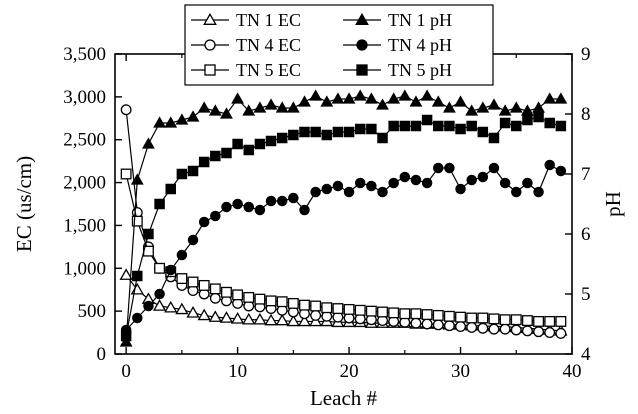 The height and width of the screenshot is (414, 638). I want to click on y2-tick-label: 5, so click(586, 294).